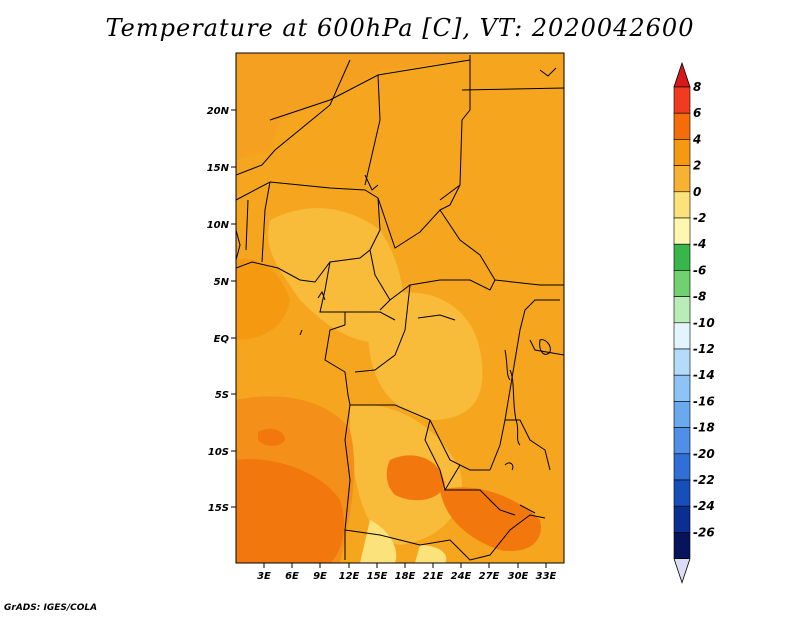  What do you see at coordinates (349, 576) in the screenshot?
I see `lon-label: 12E` at bounding box center [349, 576].